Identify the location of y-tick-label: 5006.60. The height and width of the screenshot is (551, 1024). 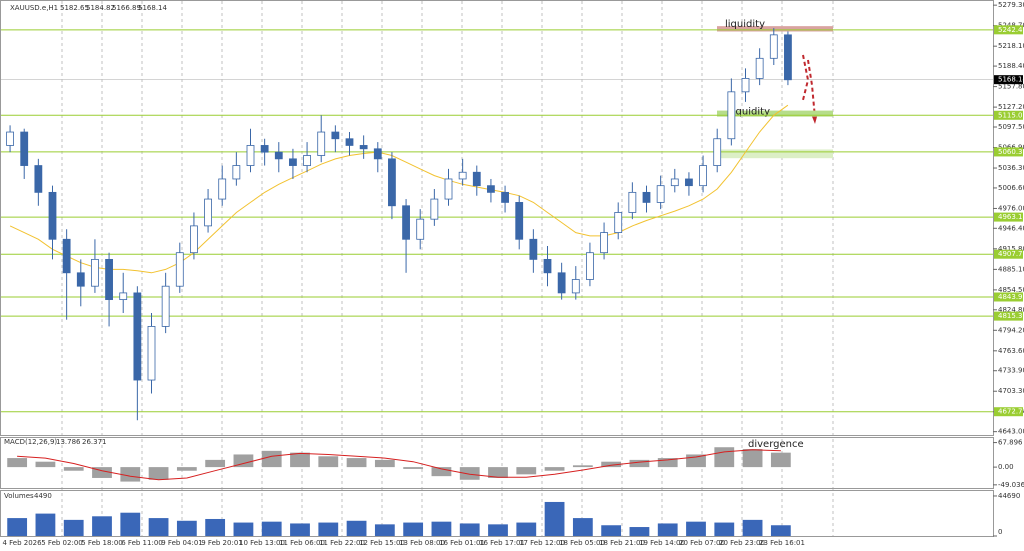
(1011, 188).